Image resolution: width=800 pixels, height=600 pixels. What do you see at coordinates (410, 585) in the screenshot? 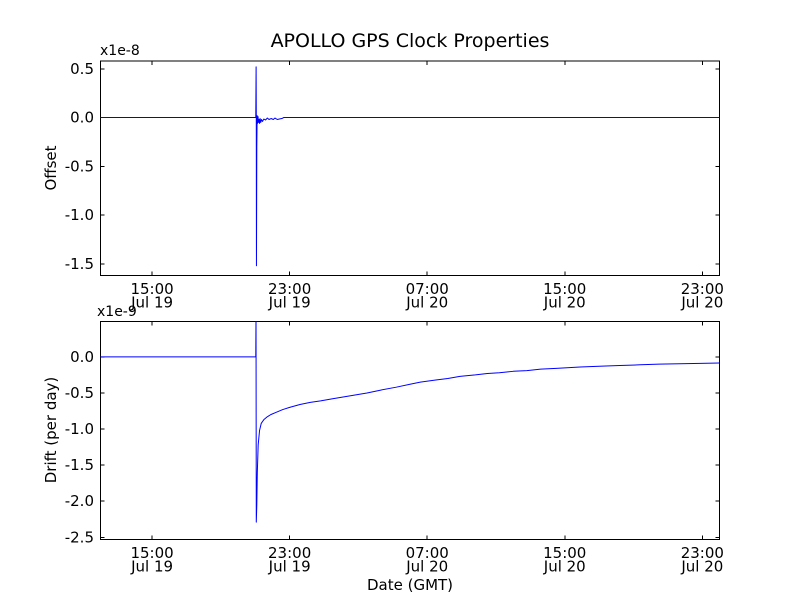
I see `x-axis-label: Date (GMT)` at bounding box center [410, 585].